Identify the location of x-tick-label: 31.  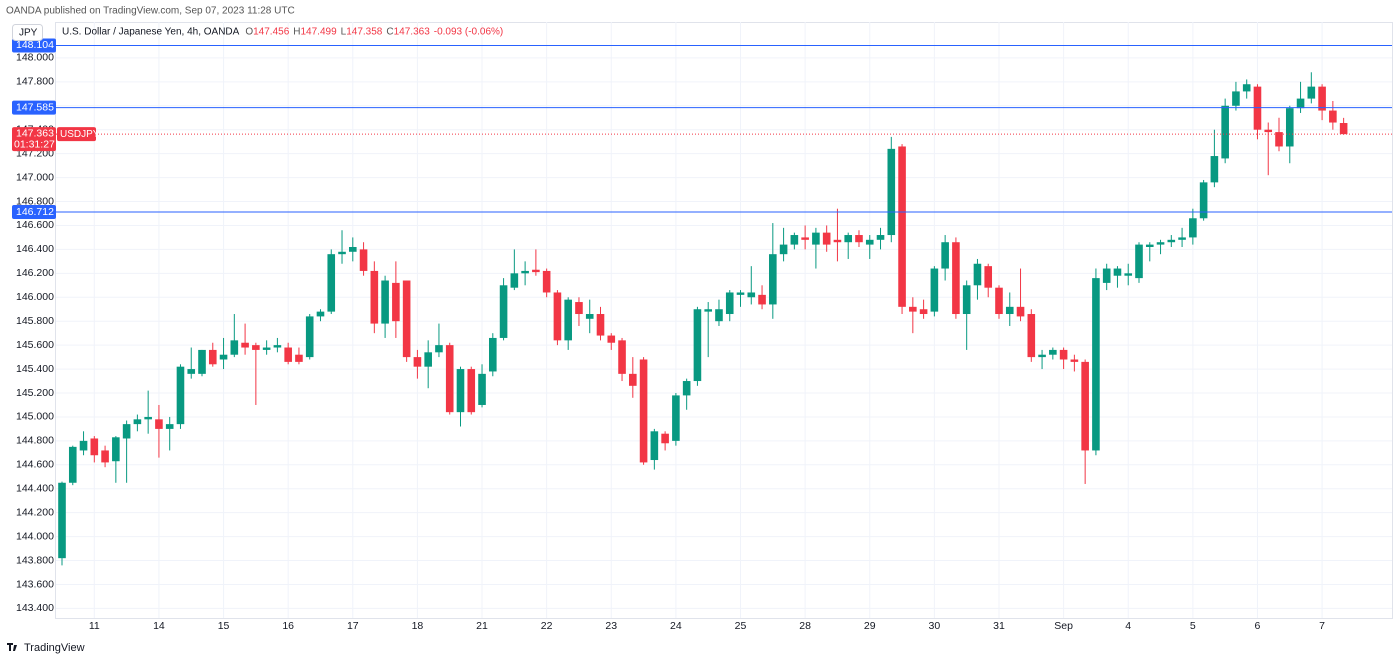
(999, 626).